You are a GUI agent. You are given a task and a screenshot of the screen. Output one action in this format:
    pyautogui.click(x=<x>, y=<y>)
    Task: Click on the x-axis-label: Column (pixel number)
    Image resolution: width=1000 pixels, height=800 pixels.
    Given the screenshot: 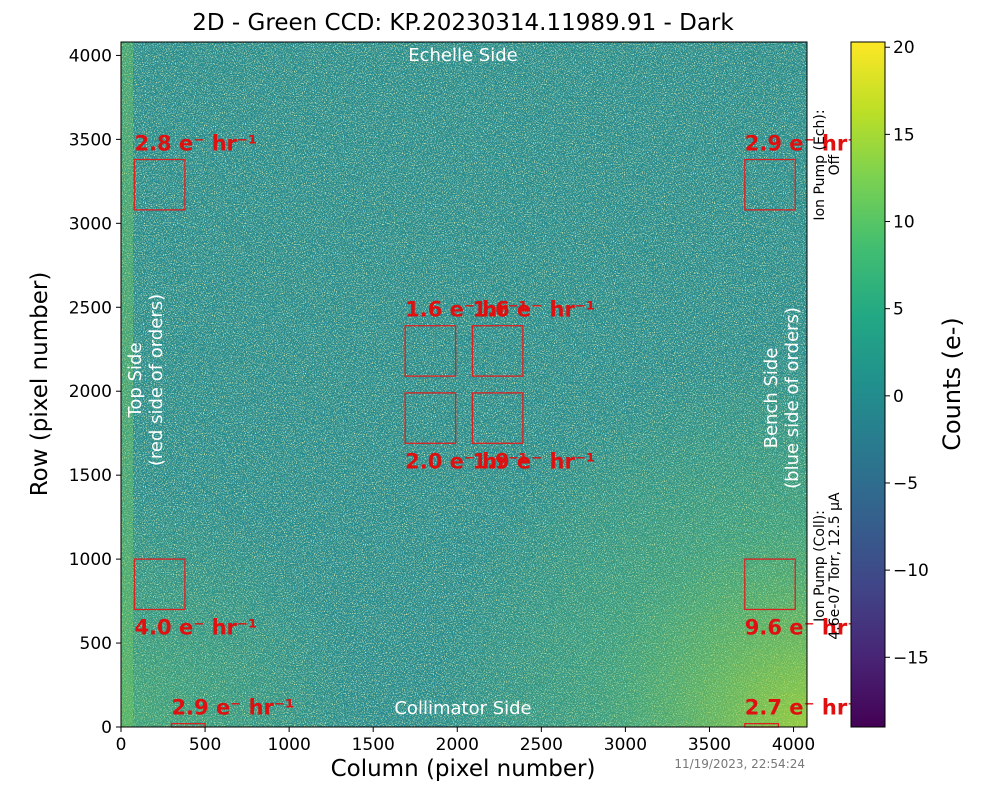 What is the action you would take?
    pyautogui.click(x=463, y=769)
    